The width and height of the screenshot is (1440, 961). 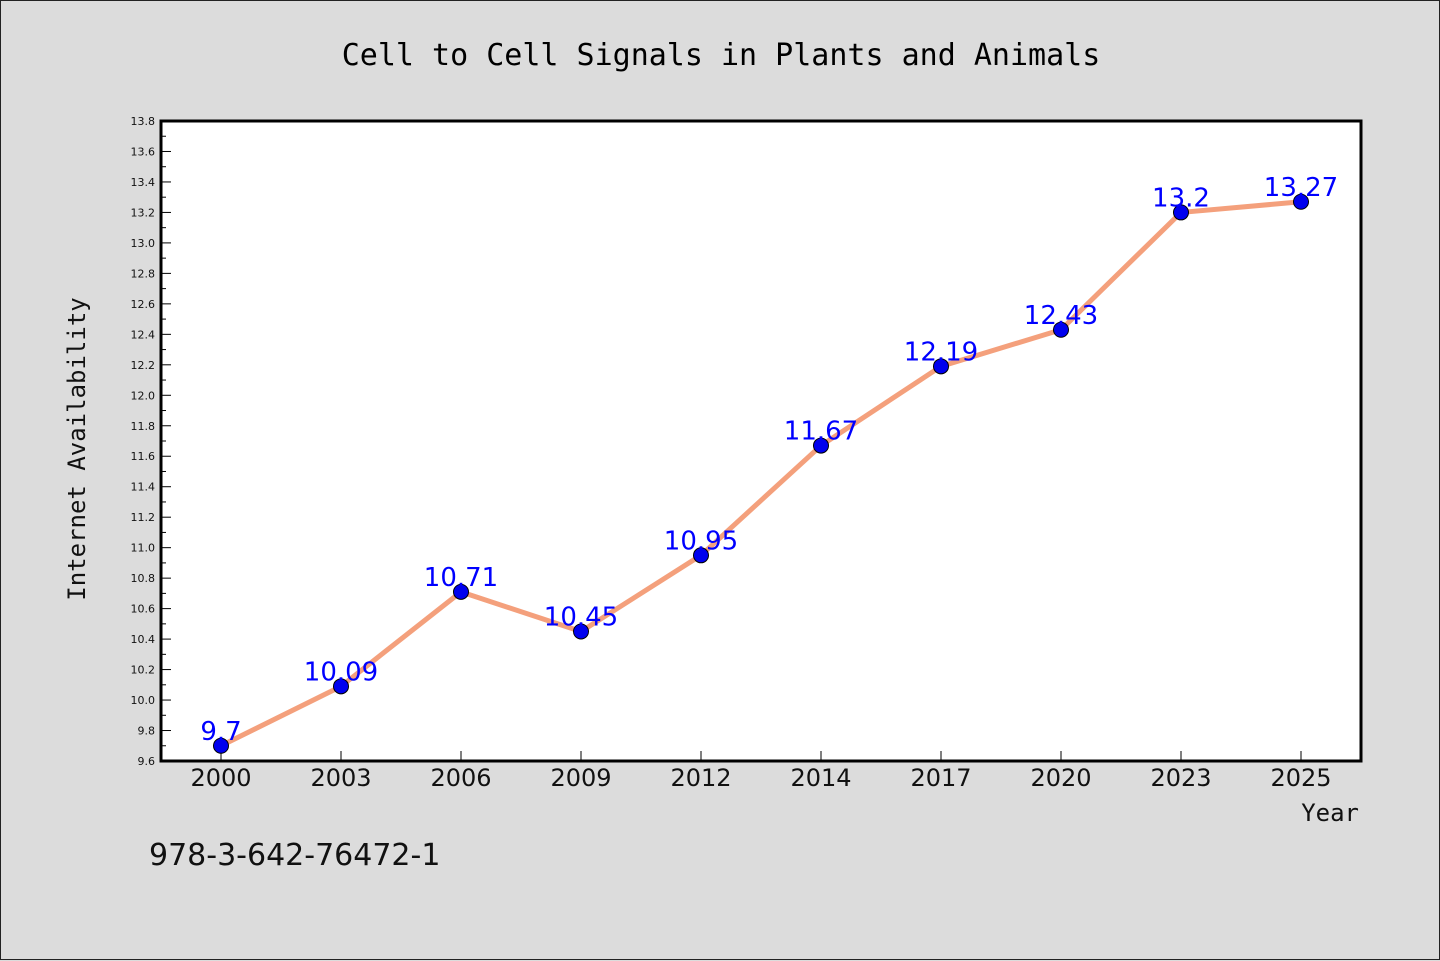 I want to click on y-axis-label: Internet Availability, so click(x=77, y=448).